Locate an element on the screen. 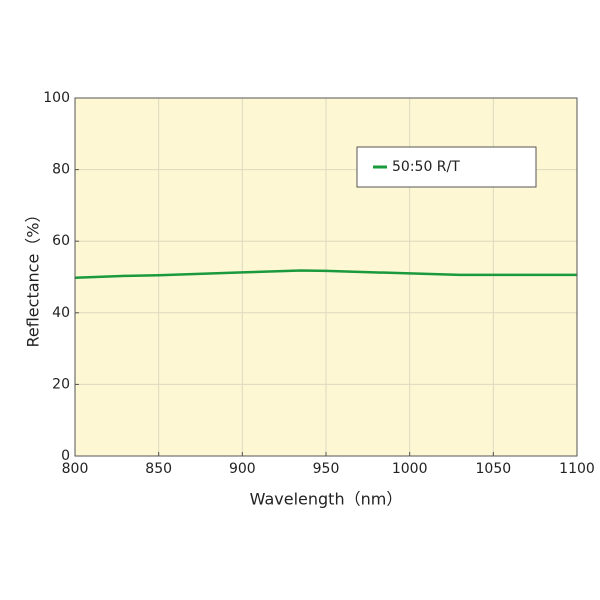 This screenshot has width=600, height=600. y-tick-label: 100 is located at coordinates (56, 98).